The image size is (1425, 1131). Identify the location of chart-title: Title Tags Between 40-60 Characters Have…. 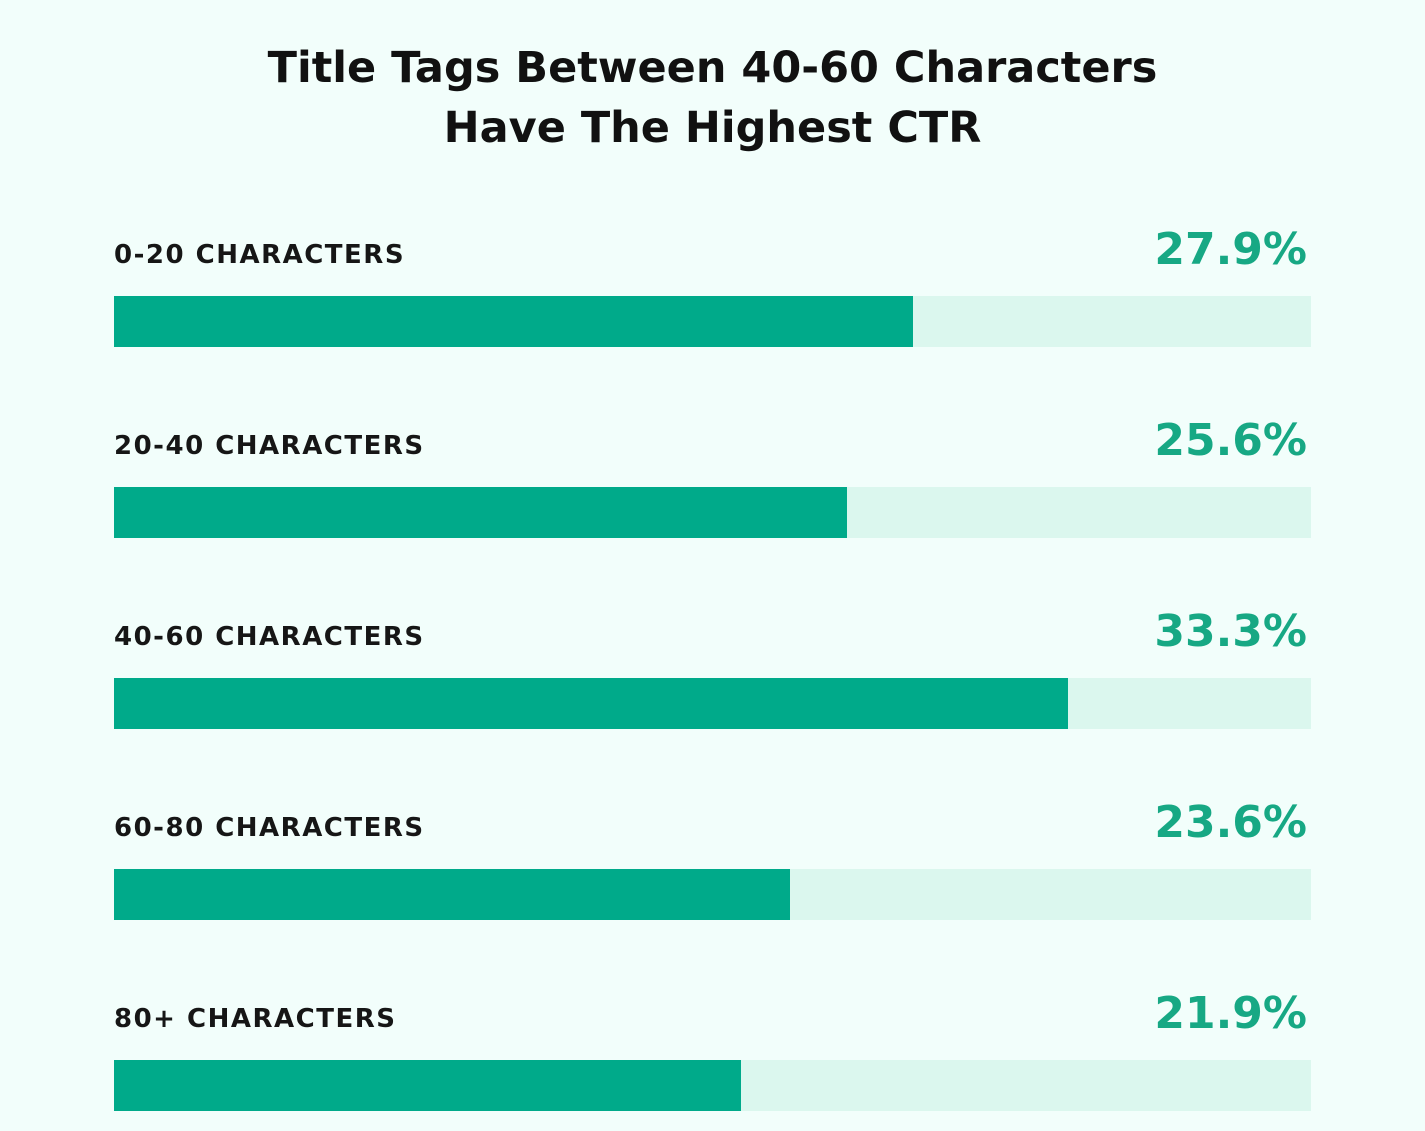
(712, 98).